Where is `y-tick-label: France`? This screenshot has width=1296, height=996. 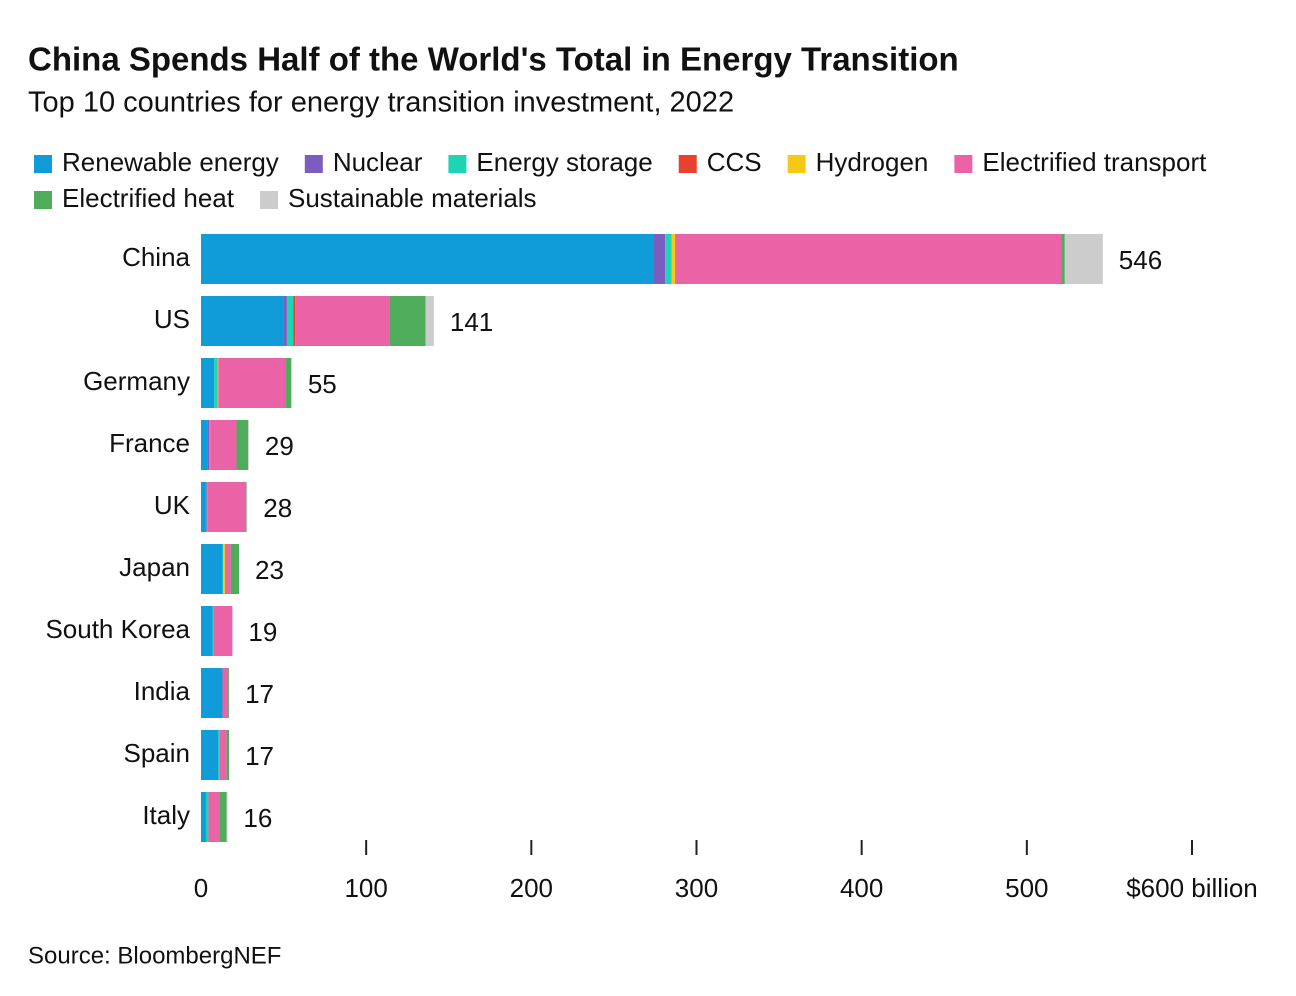 y-tick-label: France is located at coordinates (149, 443).